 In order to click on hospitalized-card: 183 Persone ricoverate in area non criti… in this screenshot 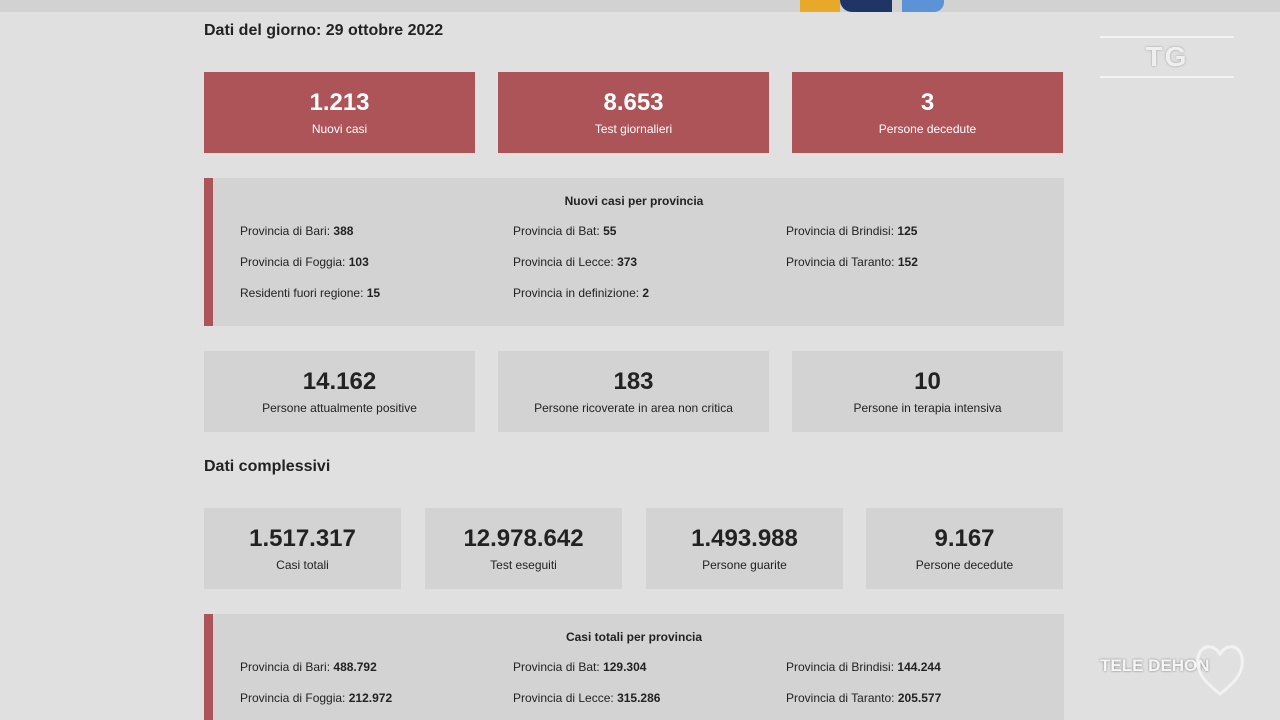, I will do `click(633, 391)`.